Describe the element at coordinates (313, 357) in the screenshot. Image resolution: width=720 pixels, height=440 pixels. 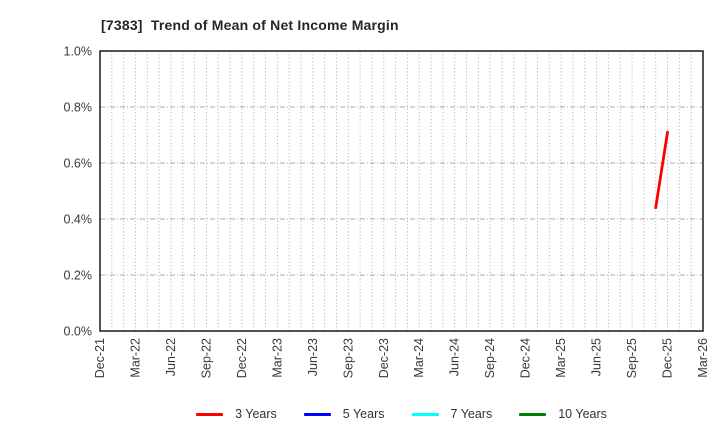
I see `x-tick-label: Jun-23` at that location.